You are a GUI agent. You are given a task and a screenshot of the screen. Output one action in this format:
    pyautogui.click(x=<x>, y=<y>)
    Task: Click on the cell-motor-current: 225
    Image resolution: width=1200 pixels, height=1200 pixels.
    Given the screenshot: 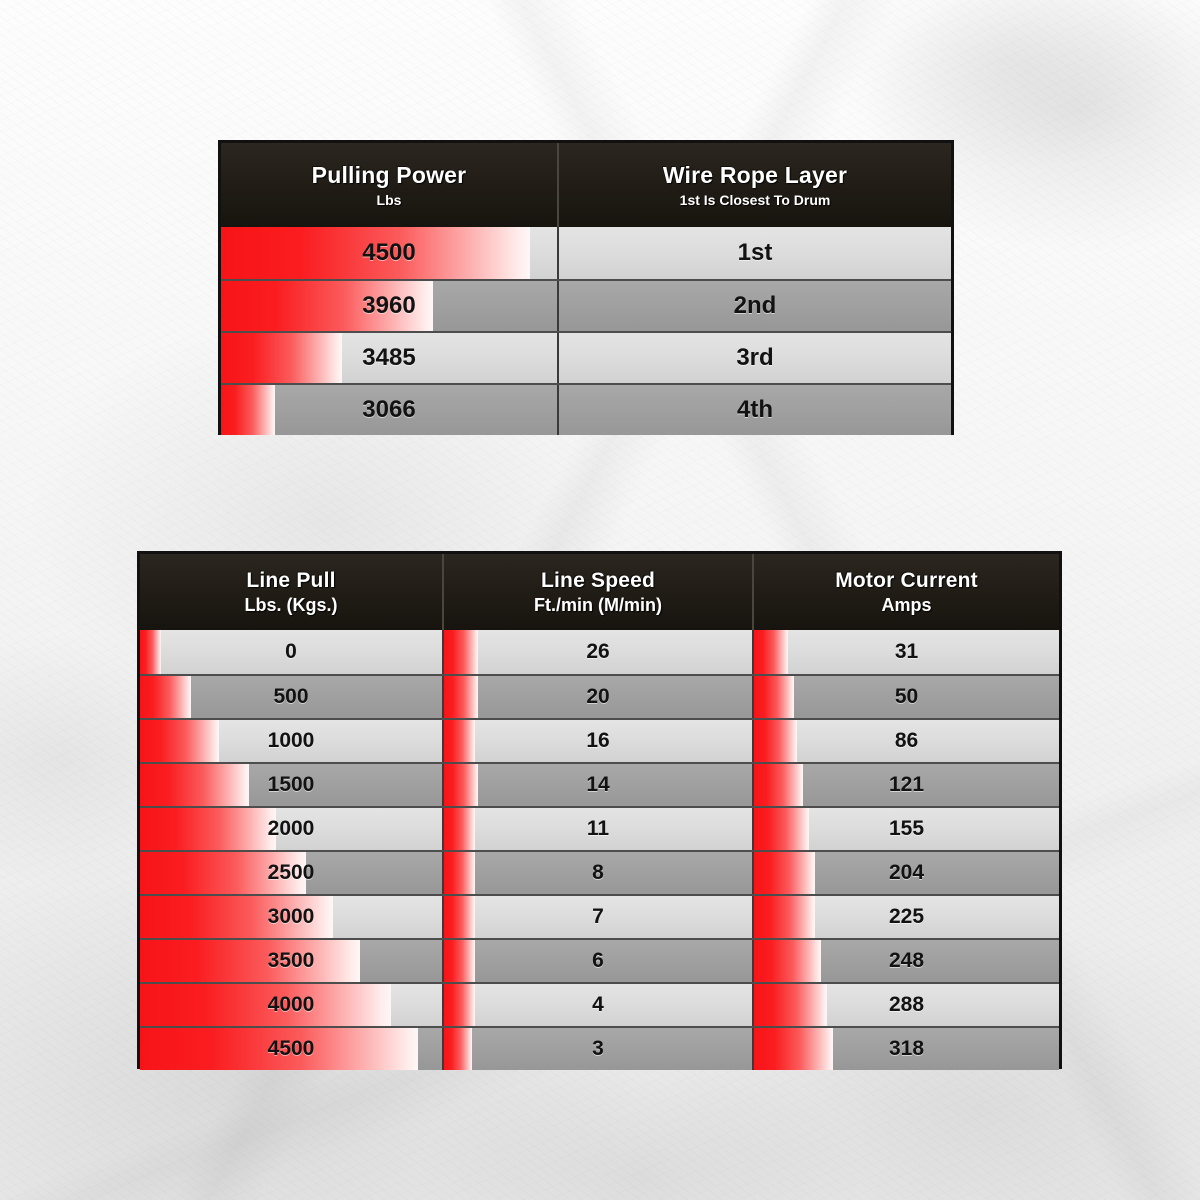 What is the action you would take?
    pyautogui.click(x=905, y=917)
    